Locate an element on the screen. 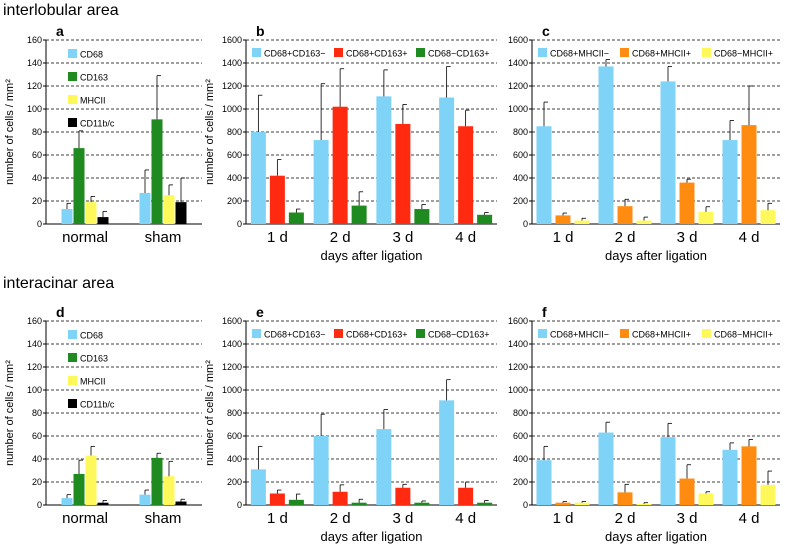 Image resolution: width=785 pixels, height=549 pixels. y-tick-label: 20 is located at coordinates (37, 201).